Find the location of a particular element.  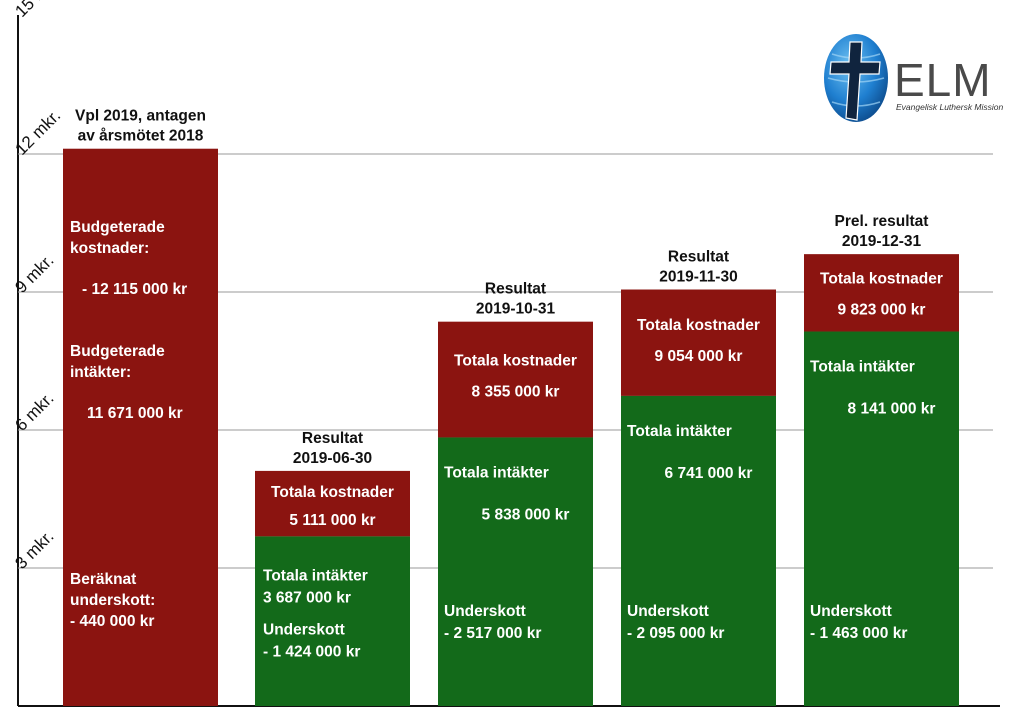

y-tick-label: 15 mkr. is located at coordinates (37, 10).